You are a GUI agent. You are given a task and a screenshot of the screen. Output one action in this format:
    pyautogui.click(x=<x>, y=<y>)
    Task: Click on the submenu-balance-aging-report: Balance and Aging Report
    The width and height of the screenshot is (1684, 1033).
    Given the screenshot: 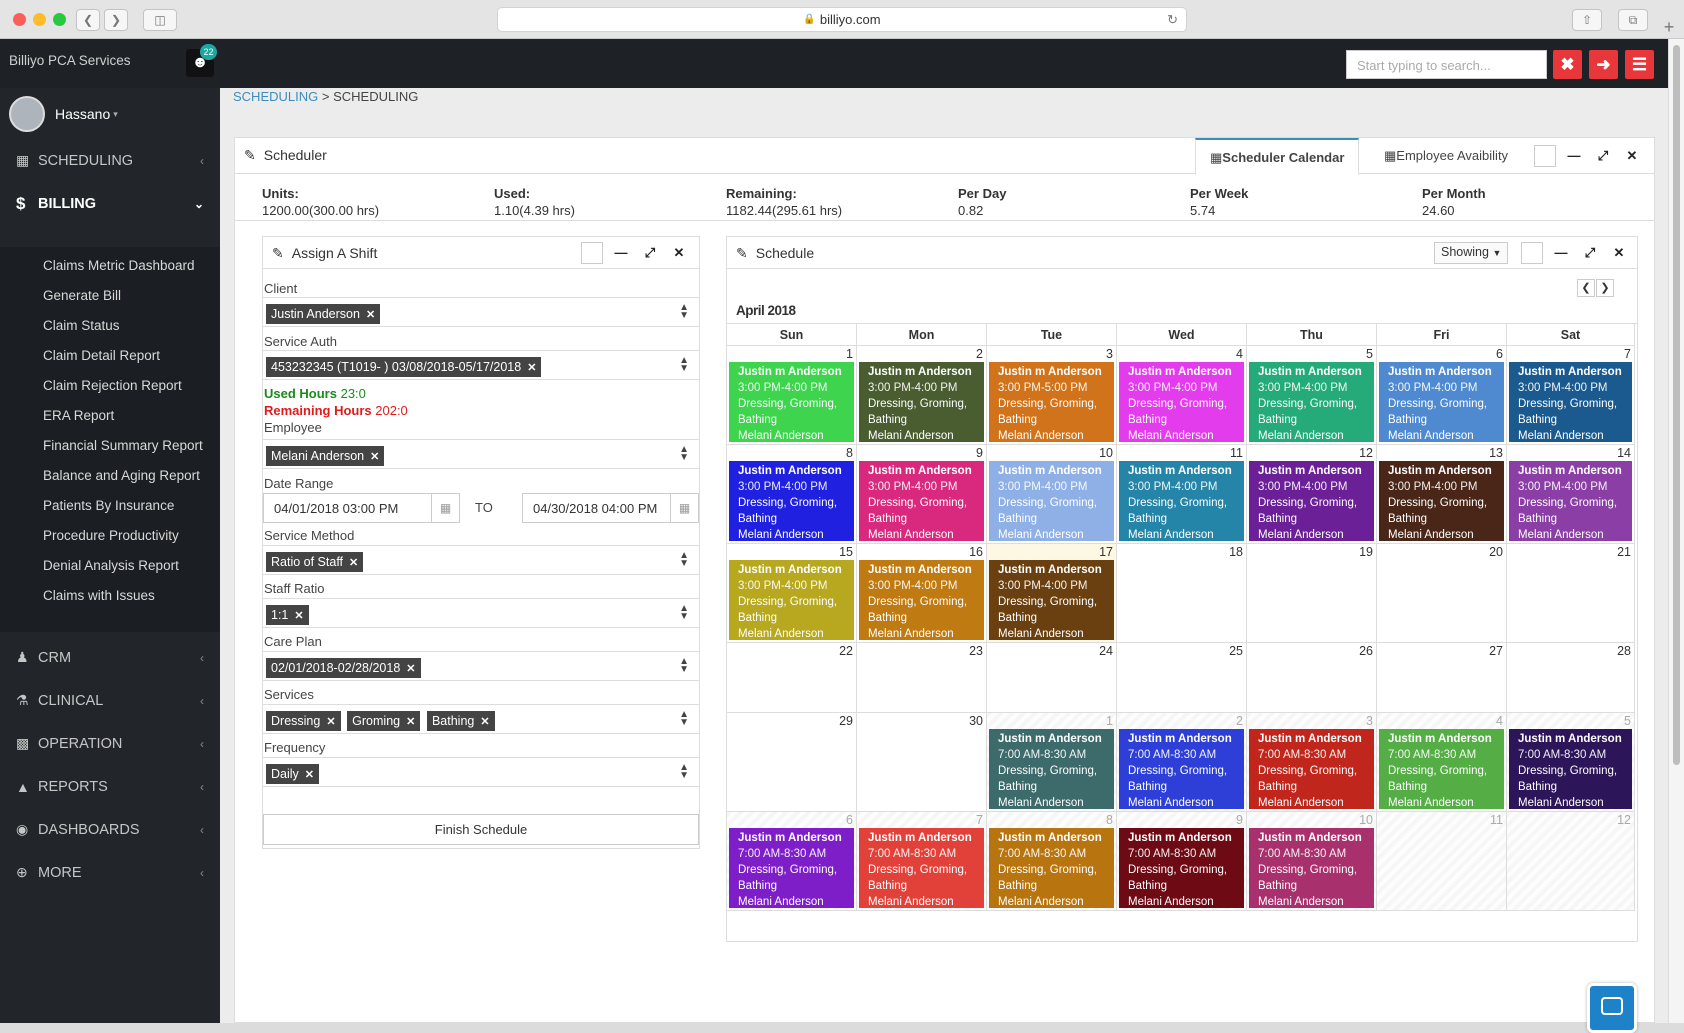 What is the action you would take?
    pyautogui.click(x=121, y=475)
    